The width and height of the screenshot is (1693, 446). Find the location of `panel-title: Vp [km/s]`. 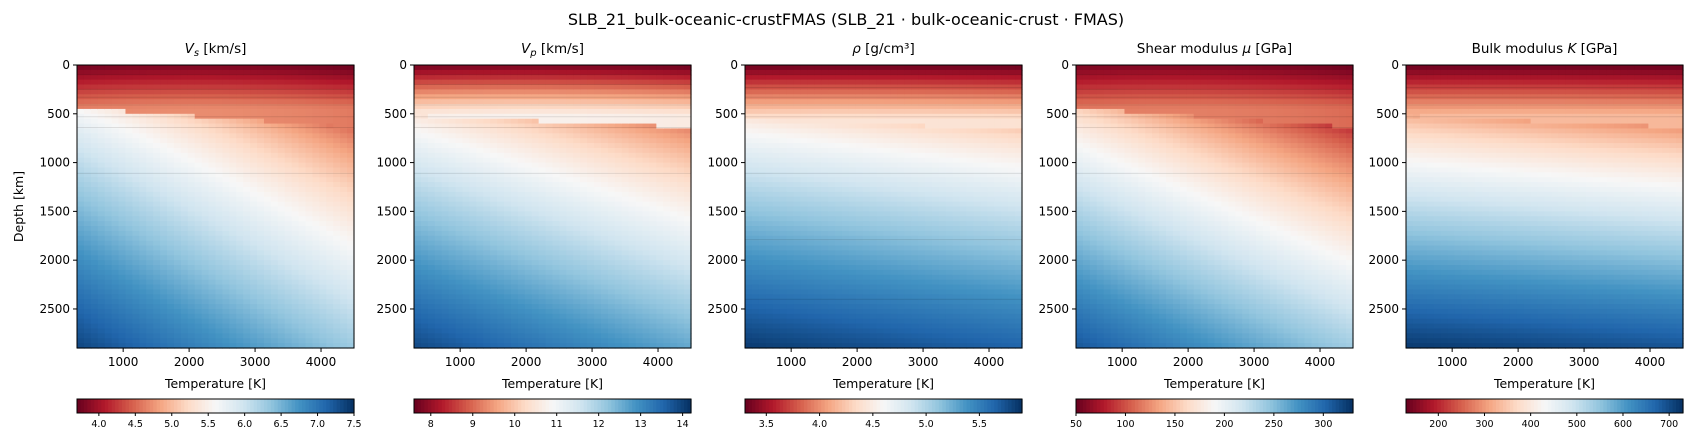

panel-title: Vp [km/s] is located at coordinates (552, 50).